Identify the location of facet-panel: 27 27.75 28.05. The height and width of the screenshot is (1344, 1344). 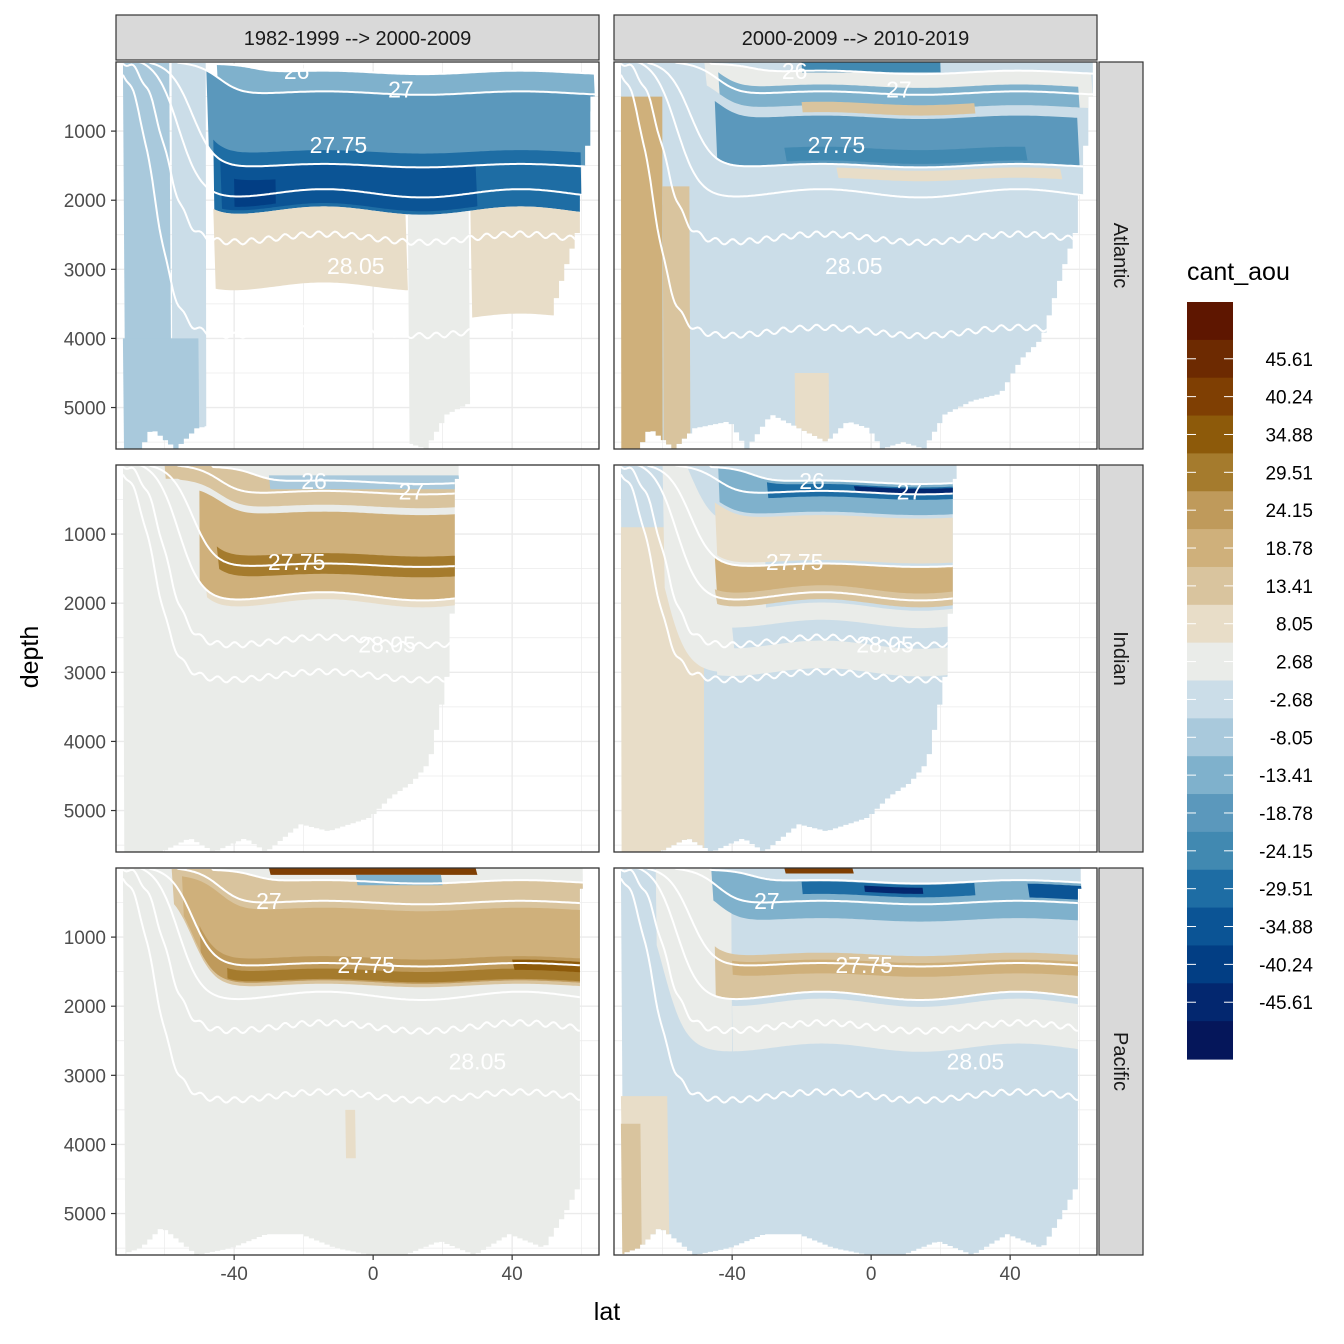
(855, 1061).